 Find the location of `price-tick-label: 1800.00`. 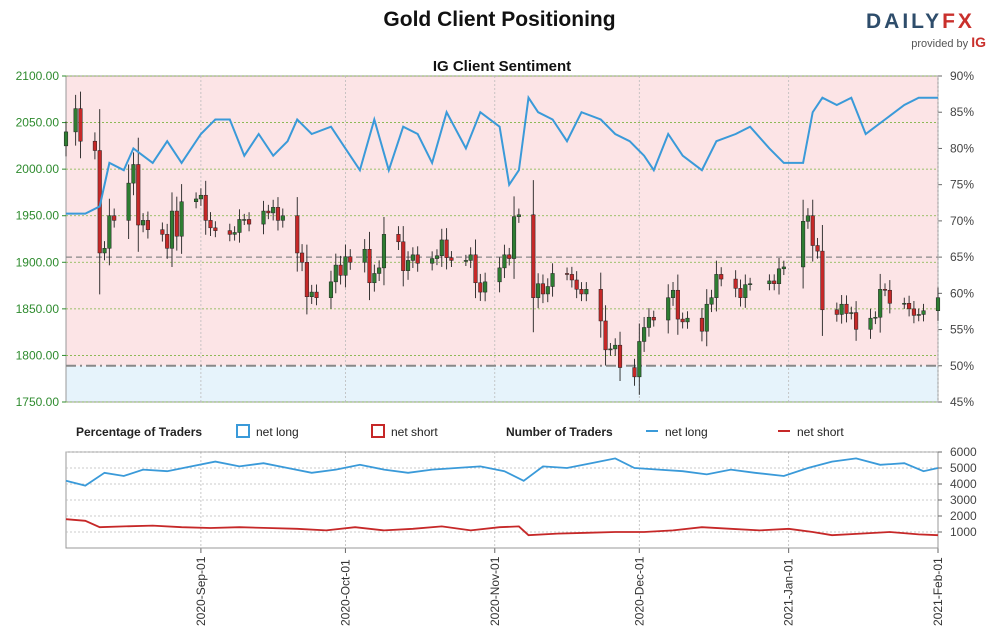

price-tick-label: 1800.00 is located at coordinates (38, 355).